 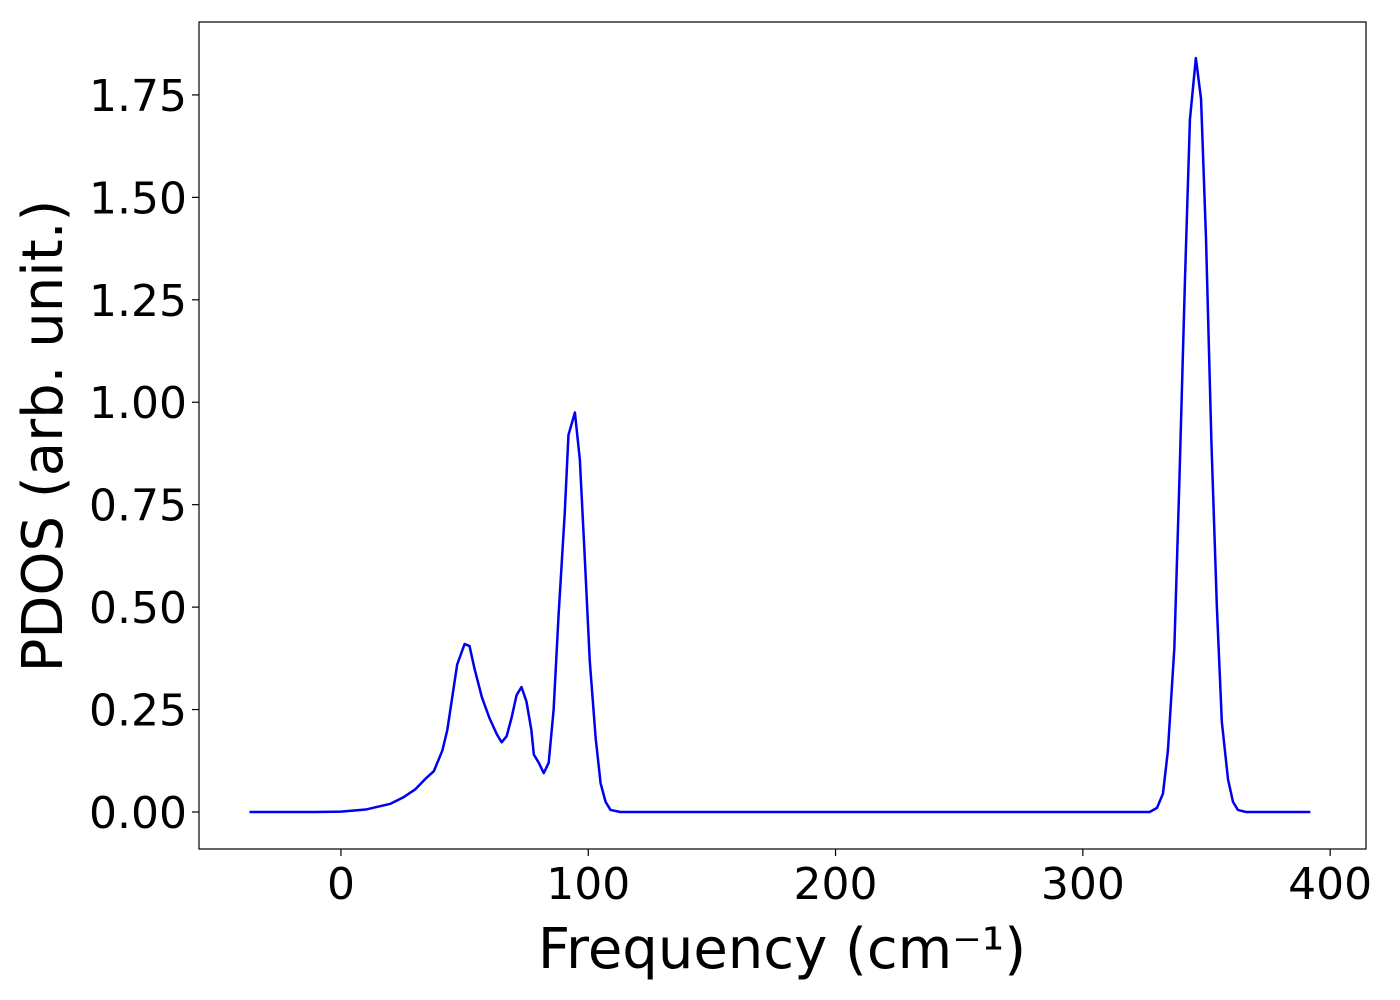 I want to click on y-tick-label: 0.50, so click(x=138, y=608).